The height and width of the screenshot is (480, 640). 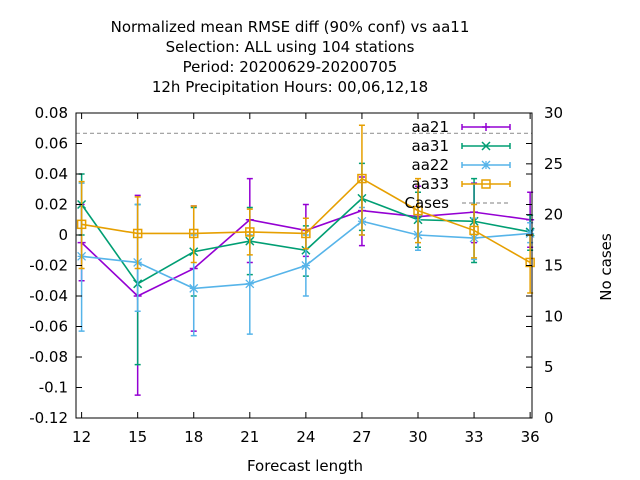 I want to click on x-tick-label: 15, so click(x=137, y=437).